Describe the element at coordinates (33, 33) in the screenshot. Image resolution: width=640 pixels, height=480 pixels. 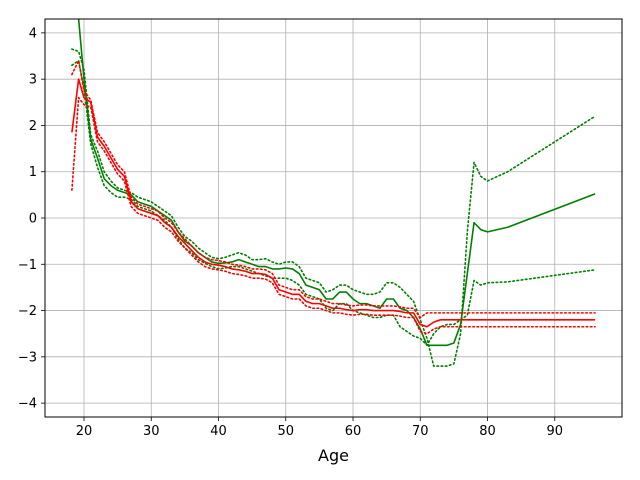
I see `y-tick-label: 4` at that location.